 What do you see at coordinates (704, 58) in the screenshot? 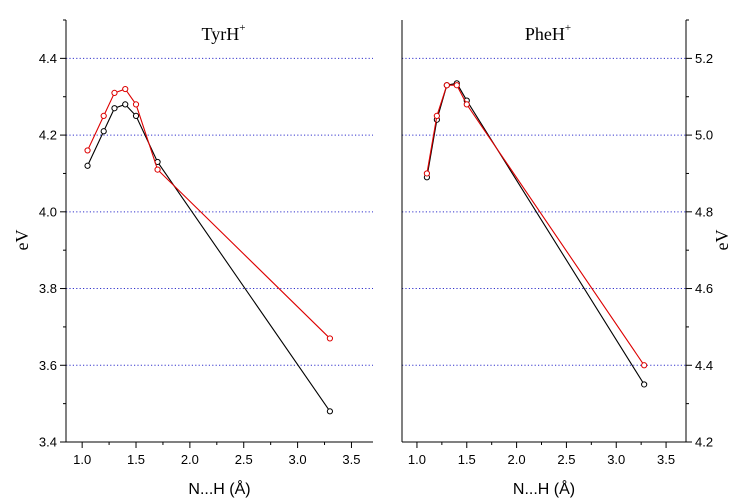
I see `y-tick-label: 5.2` at bounding box center [704, 58].